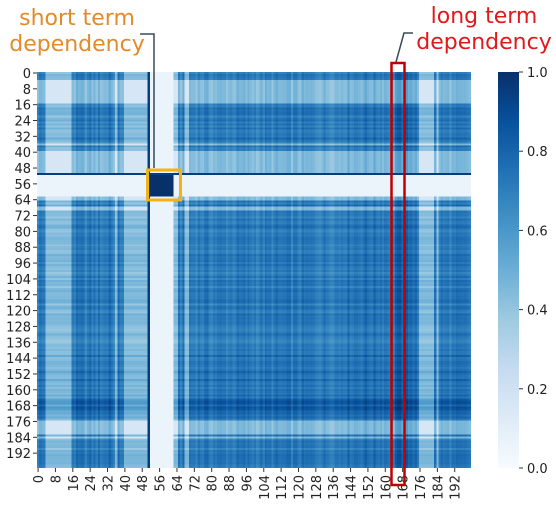 The height and width of the screenshot is (513, 556). What do you see at coordinates (147, 100) in the screenshot?
I see `short-term-leader-line` at bounding box center [147, 100].